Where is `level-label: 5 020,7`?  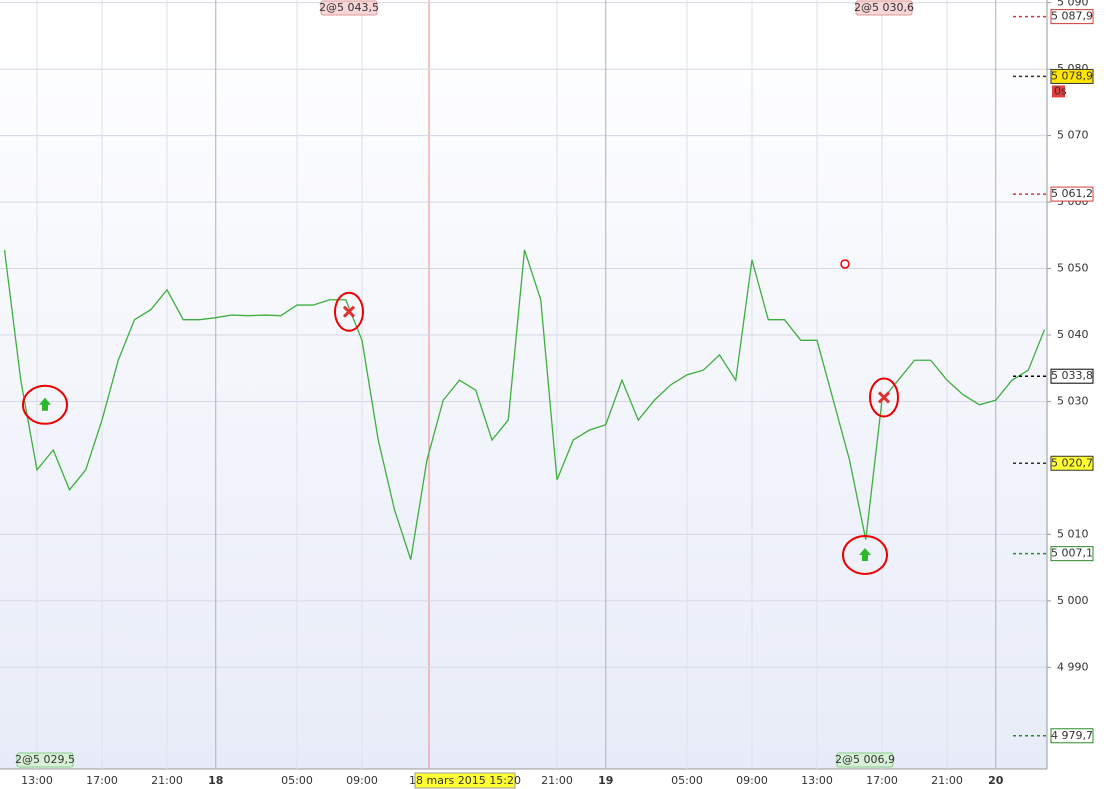 level-label: 5 020,7 is located at coordinates (1072, 462).